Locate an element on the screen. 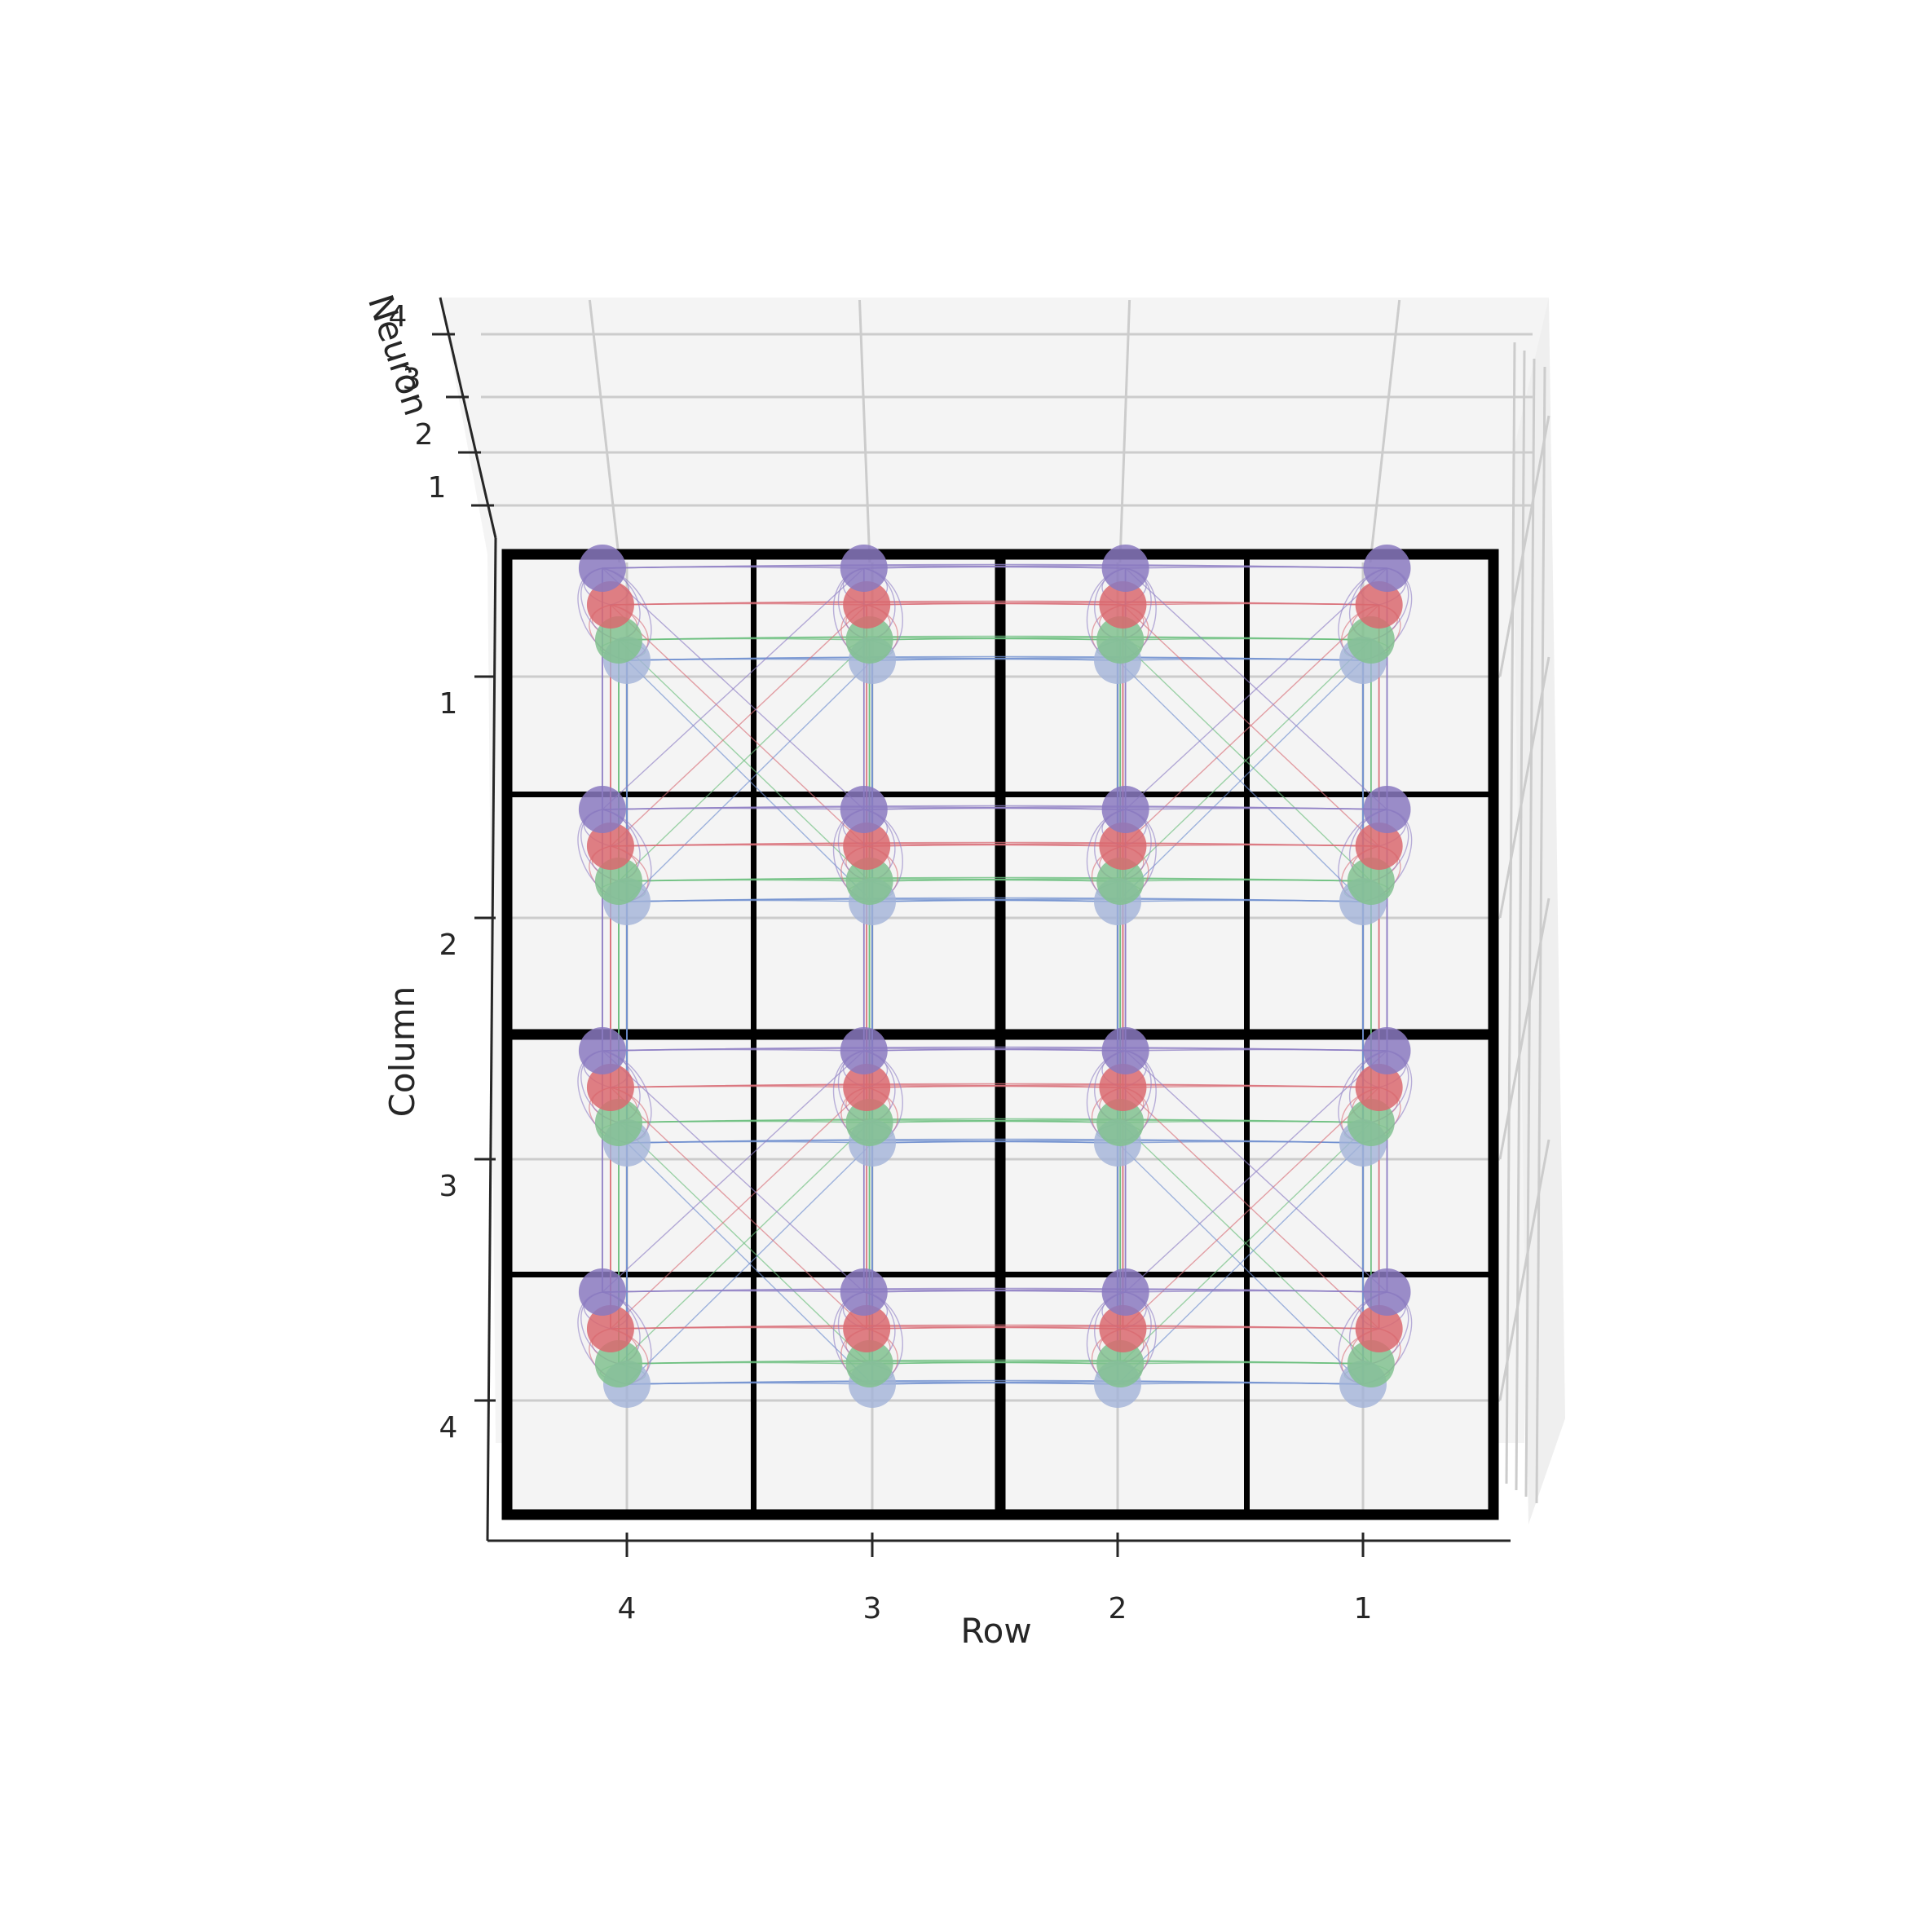 The image size is (1932, 1932). z-tick-label: 4 is located at coordinates (398, 316).